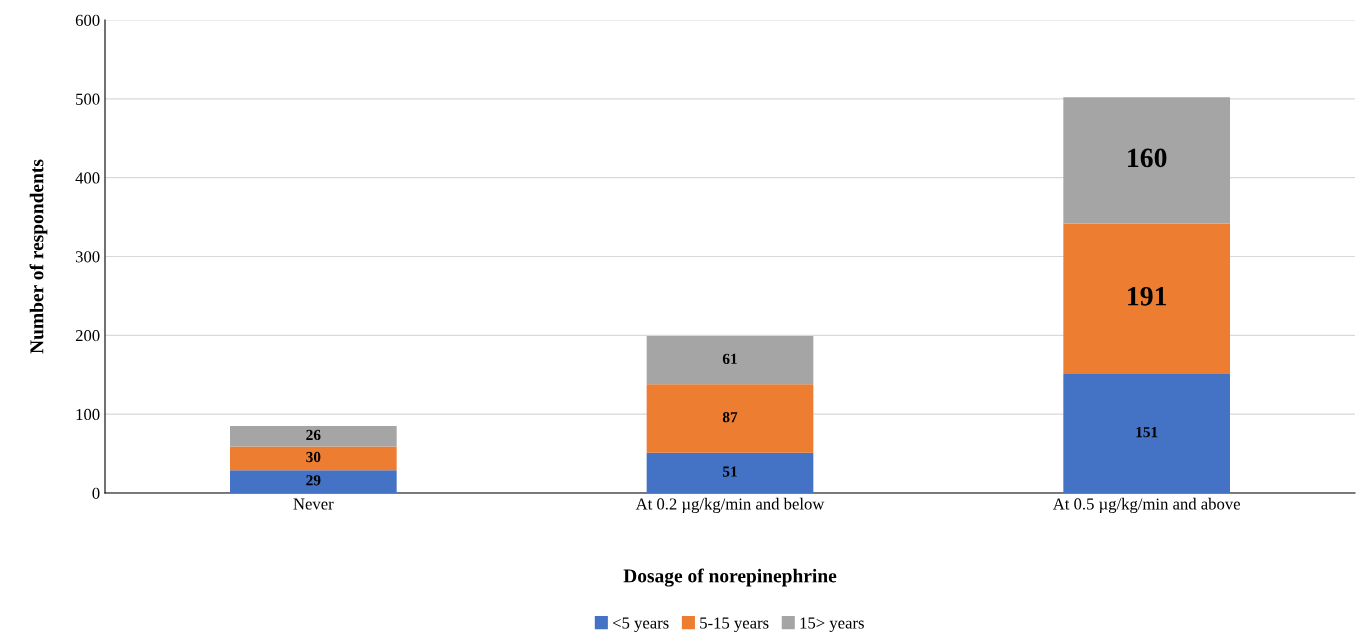 The image size is (1357, 633). What do you see at coordinates (640, 625) in the screenshot?
I see `legend-label: <5 years` at bounding box center [640, 625].